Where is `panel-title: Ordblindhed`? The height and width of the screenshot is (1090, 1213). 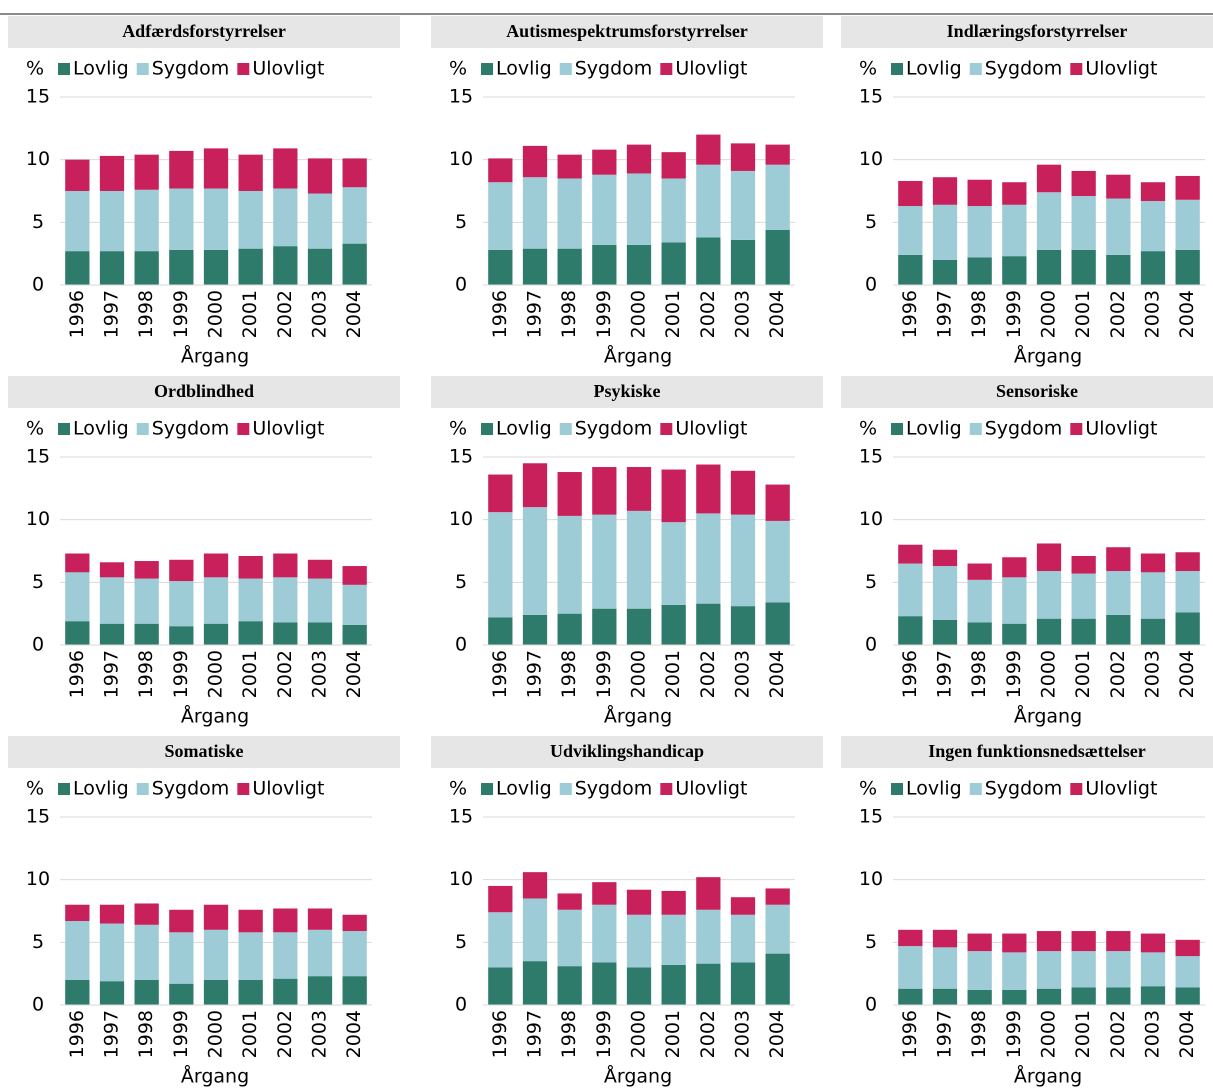 panel-title: Ordblindhed is located at coordinates (204, 391).